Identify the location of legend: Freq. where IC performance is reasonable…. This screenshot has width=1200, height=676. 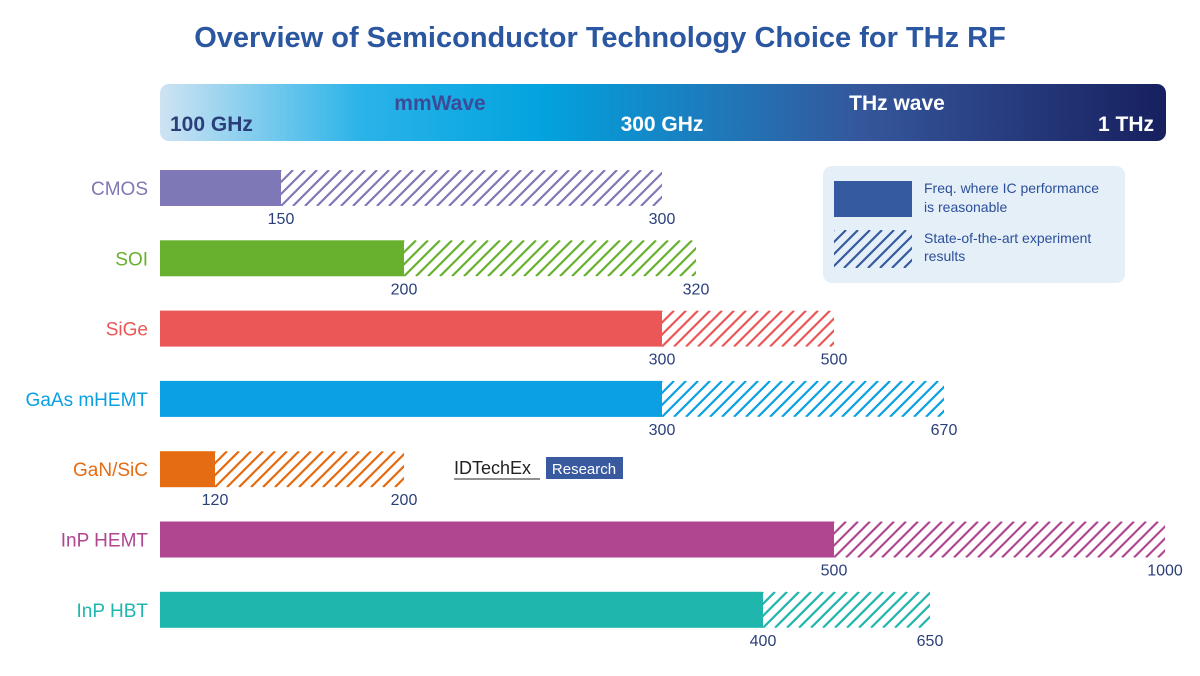
(974, 224).